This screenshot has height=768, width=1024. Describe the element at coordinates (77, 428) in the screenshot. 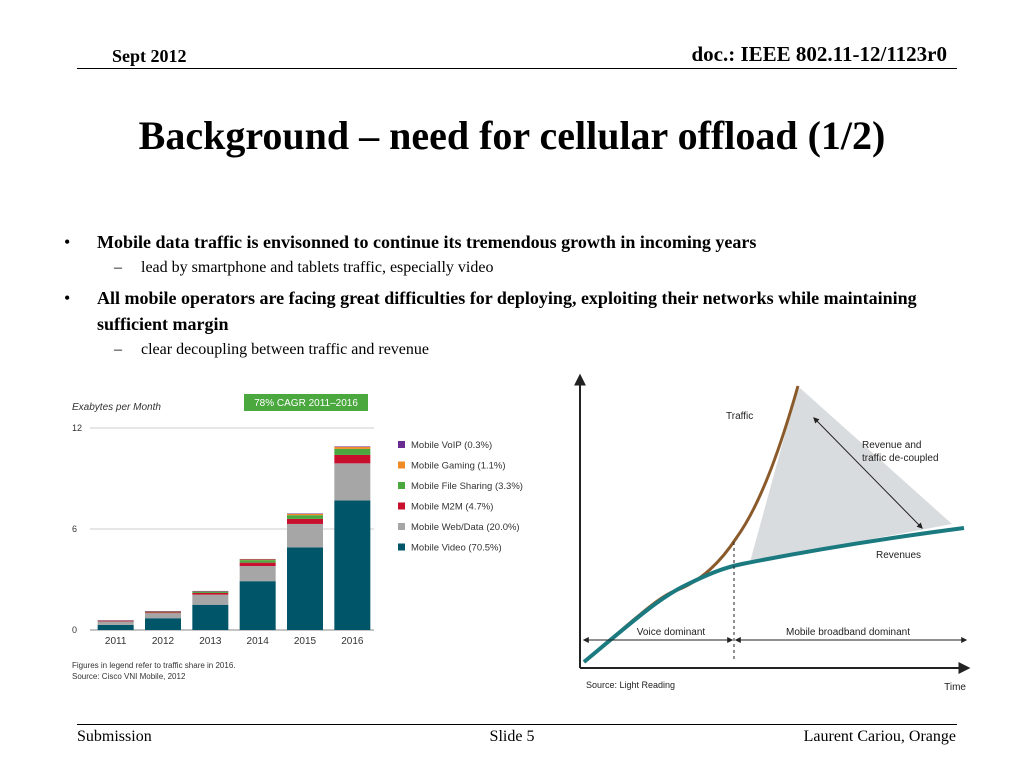

I see `y-tick-label: 12` at that location.